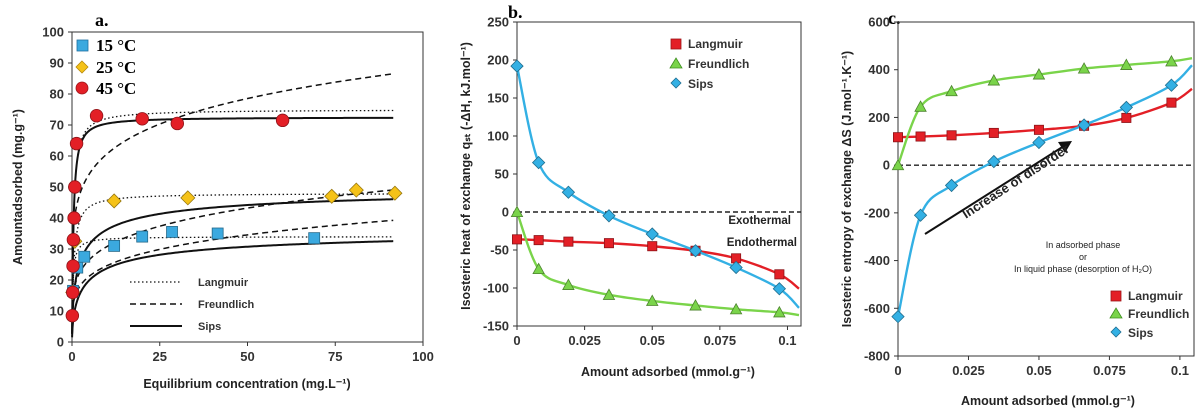  What do you see at coordinates (247, 356) in the screenshot?
I see `panel-a-x-tick-label: 50` at bounding box center [247, 356].